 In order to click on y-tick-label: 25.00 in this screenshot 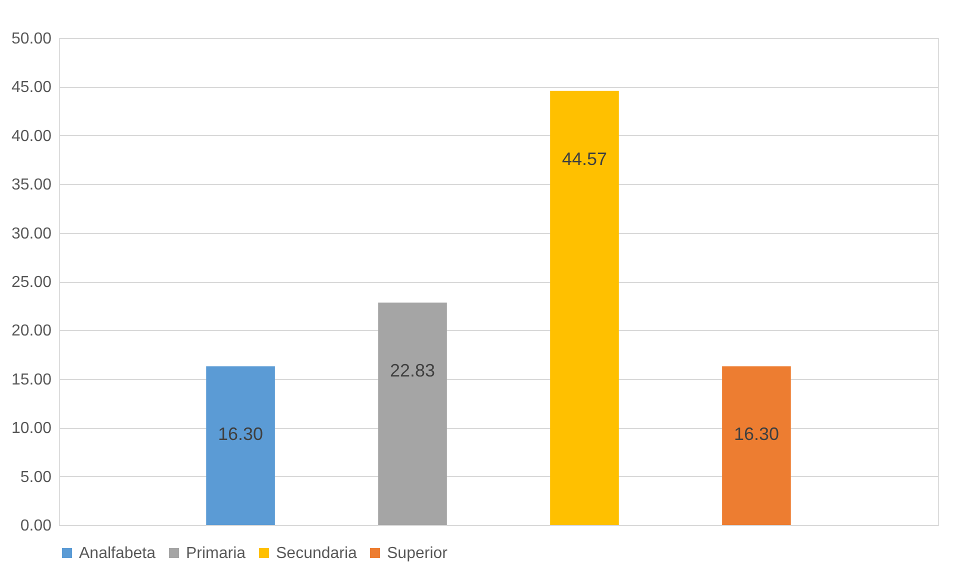, I will do `click(31, 282)`.